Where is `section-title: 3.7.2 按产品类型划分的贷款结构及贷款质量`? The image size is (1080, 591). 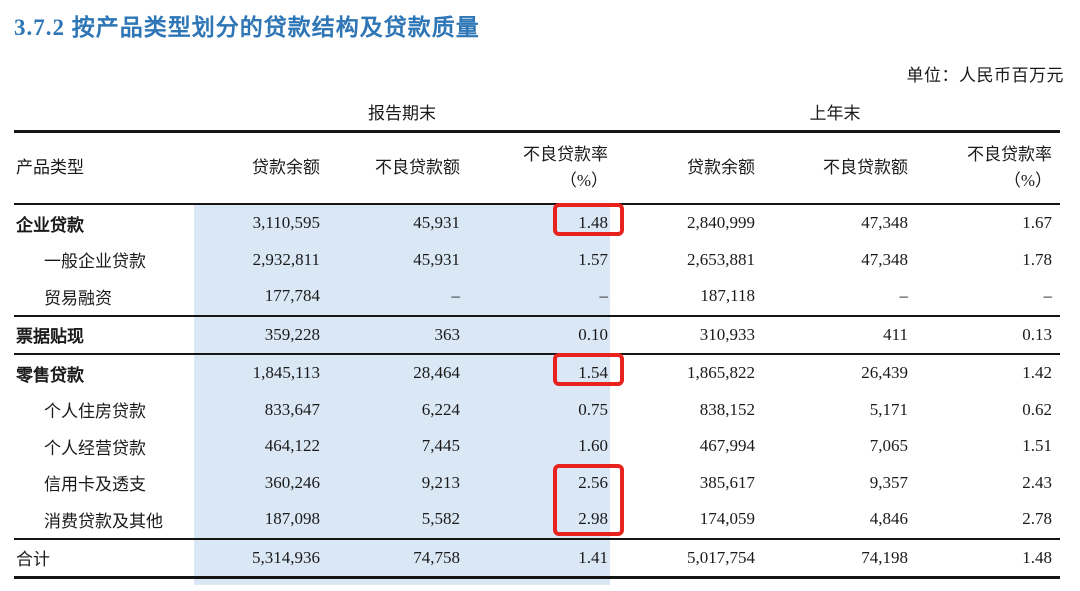 section-title: 3.7.2 按产品类型划分的贷款结构及贷款质量 is located at coordinates (247, 27).